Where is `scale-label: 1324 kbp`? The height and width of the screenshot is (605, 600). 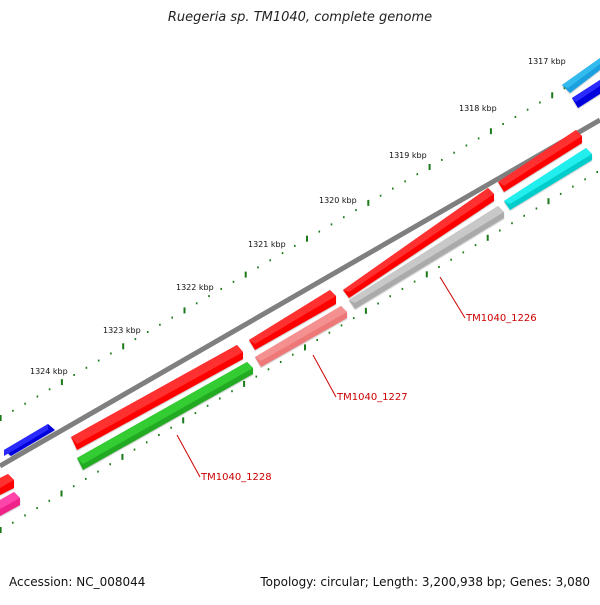
scale-label: 1324 kbp is located at coordinates (49, 371).